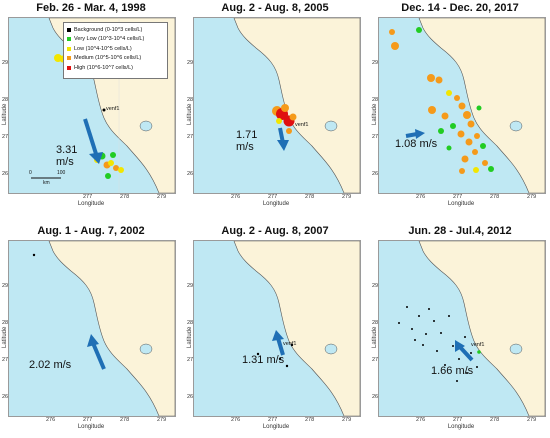 The width and height of the screenshot is (550, 438). Describe the element at coordinates (61, 173) in the screenshot. I see `scale-hundred-label: 100` at that location.